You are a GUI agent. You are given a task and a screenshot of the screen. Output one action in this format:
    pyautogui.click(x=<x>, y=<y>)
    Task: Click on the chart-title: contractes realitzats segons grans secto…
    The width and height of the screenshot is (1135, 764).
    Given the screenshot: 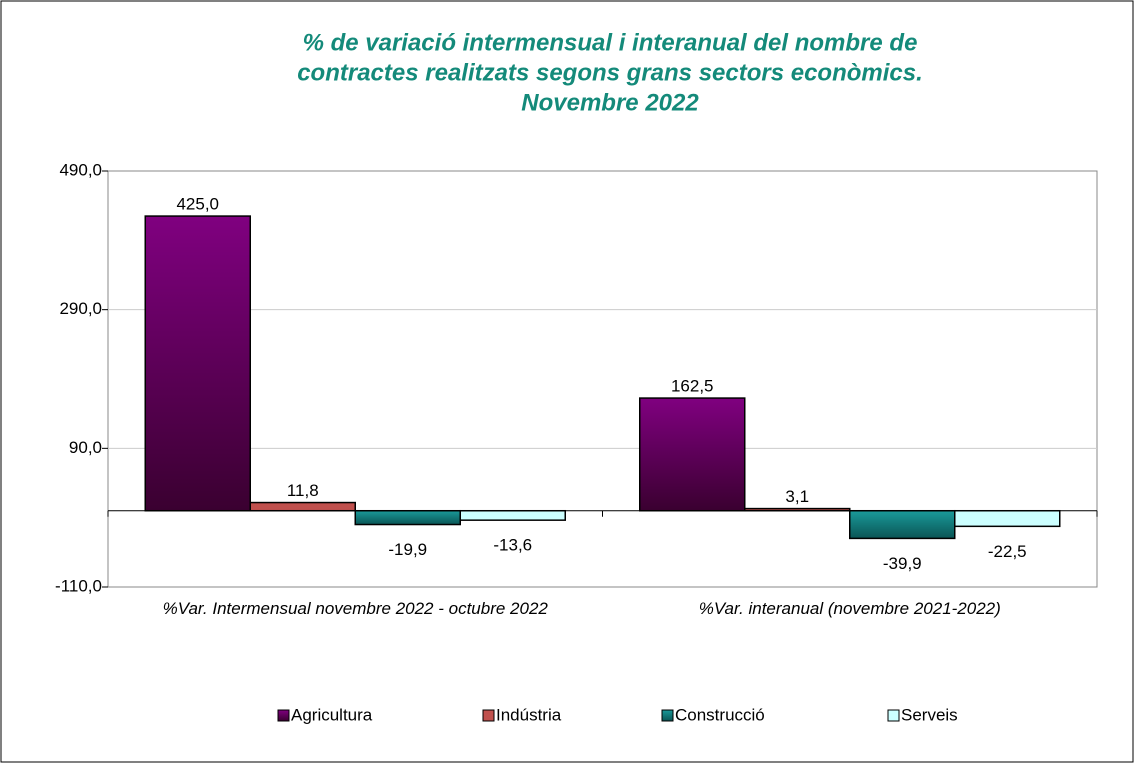 What is the action you would take?
    pyautogui.click(x=610, y=72)
    